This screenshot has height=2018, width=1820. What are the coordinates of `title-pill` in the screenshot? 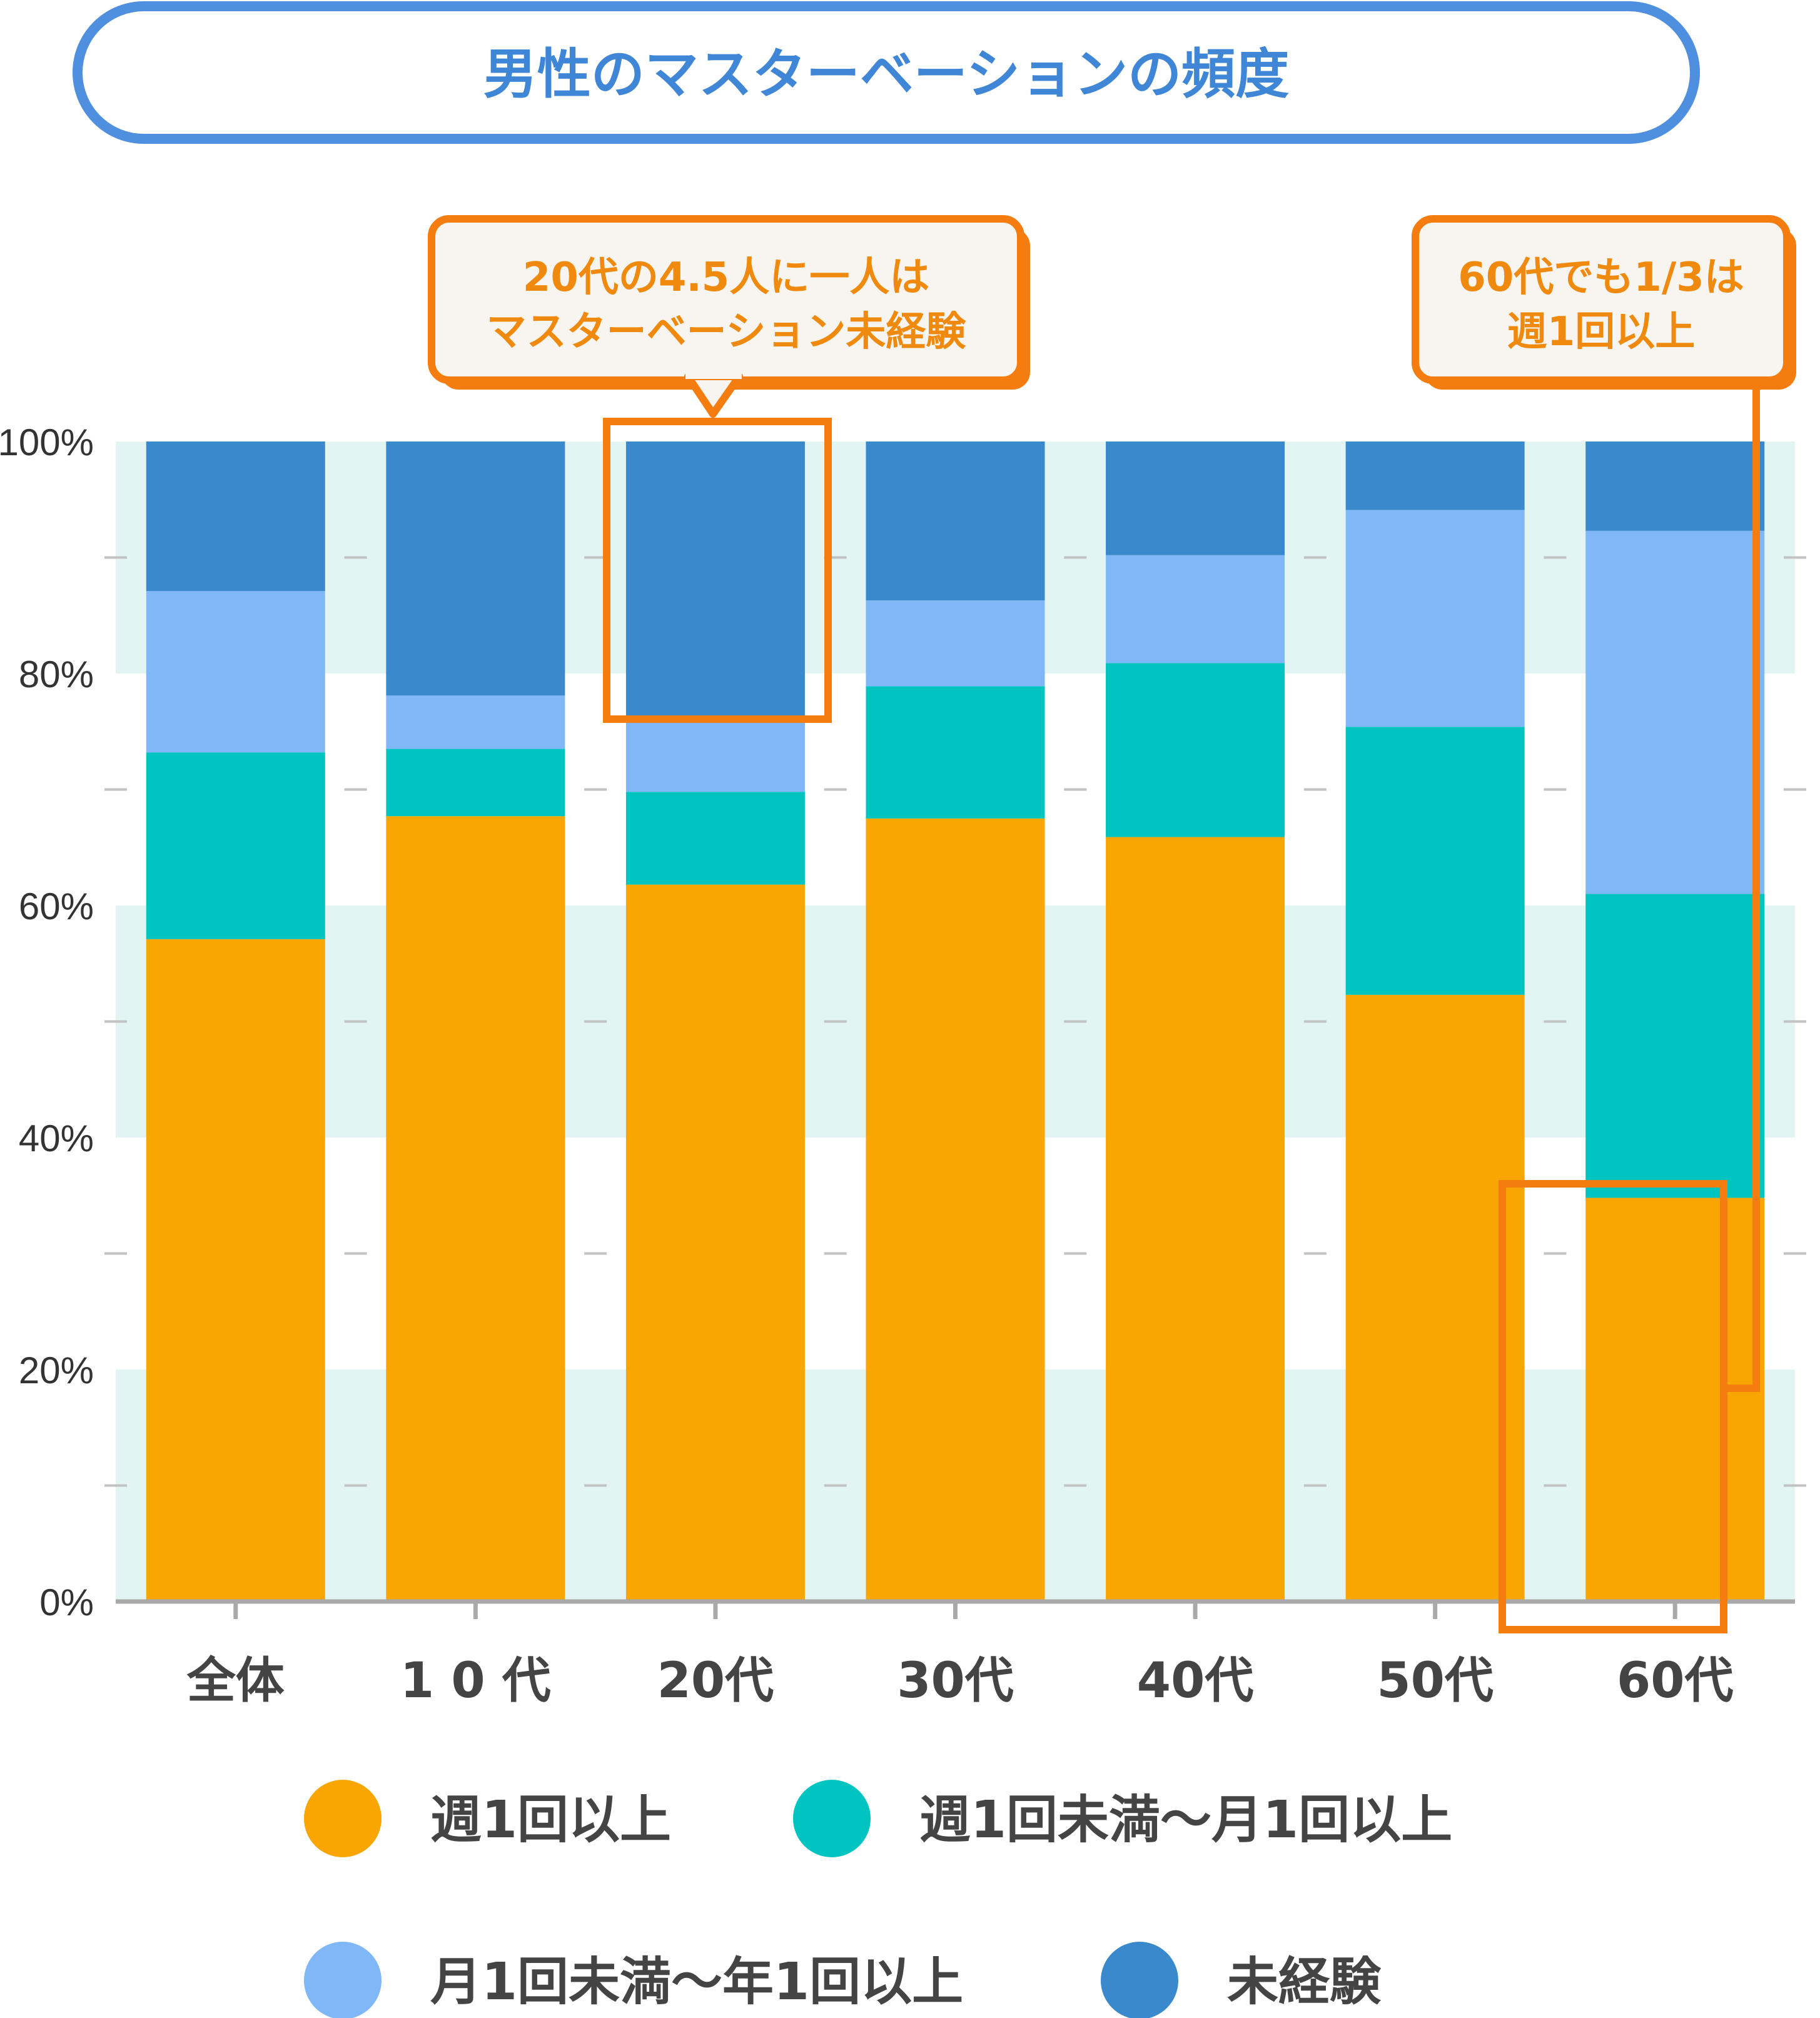 It's located at (887, 73).